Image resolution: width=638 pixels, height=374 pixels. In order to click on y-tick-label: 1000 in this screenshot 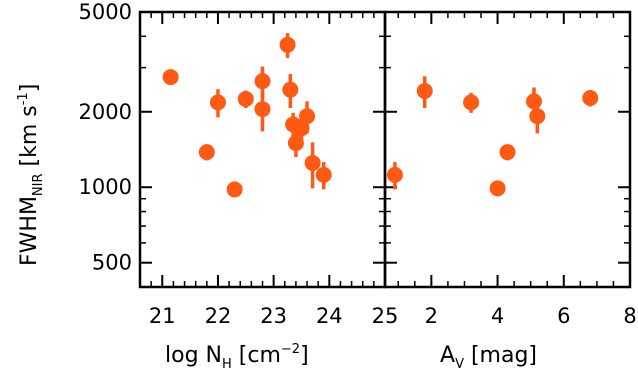, I will do `click(105, 187)`.